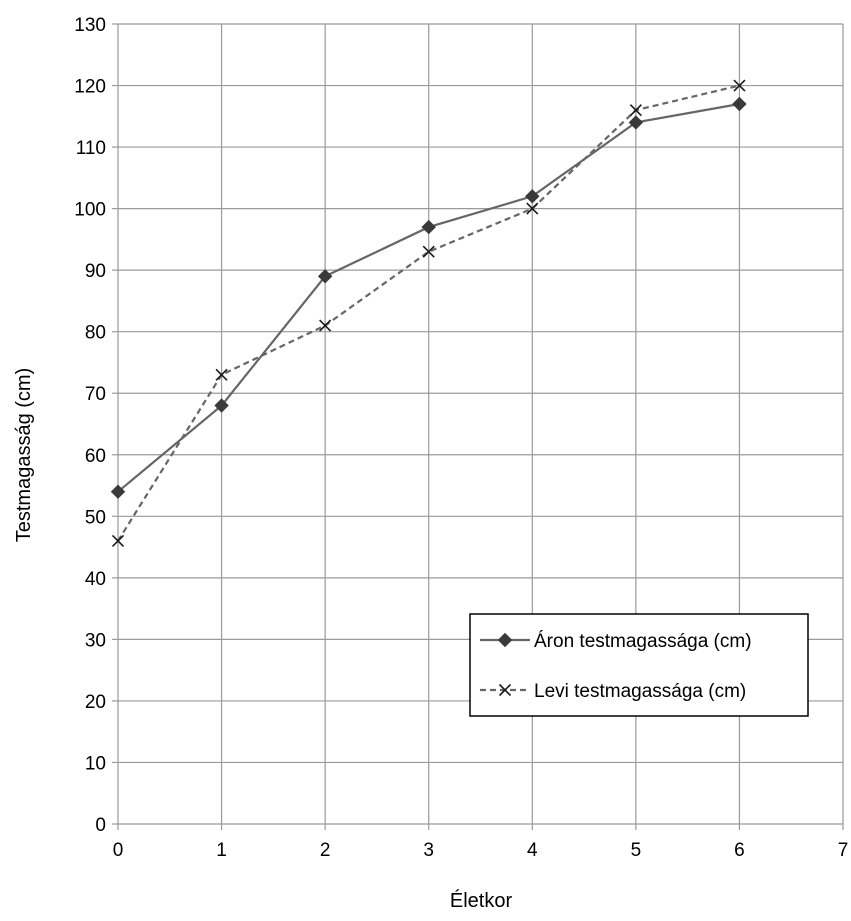 The height and width of the screenshot is (921, 851). Describe the element at coordinates (95, 456) in the screenshot. I see `y-tick-label: 60` at that location.